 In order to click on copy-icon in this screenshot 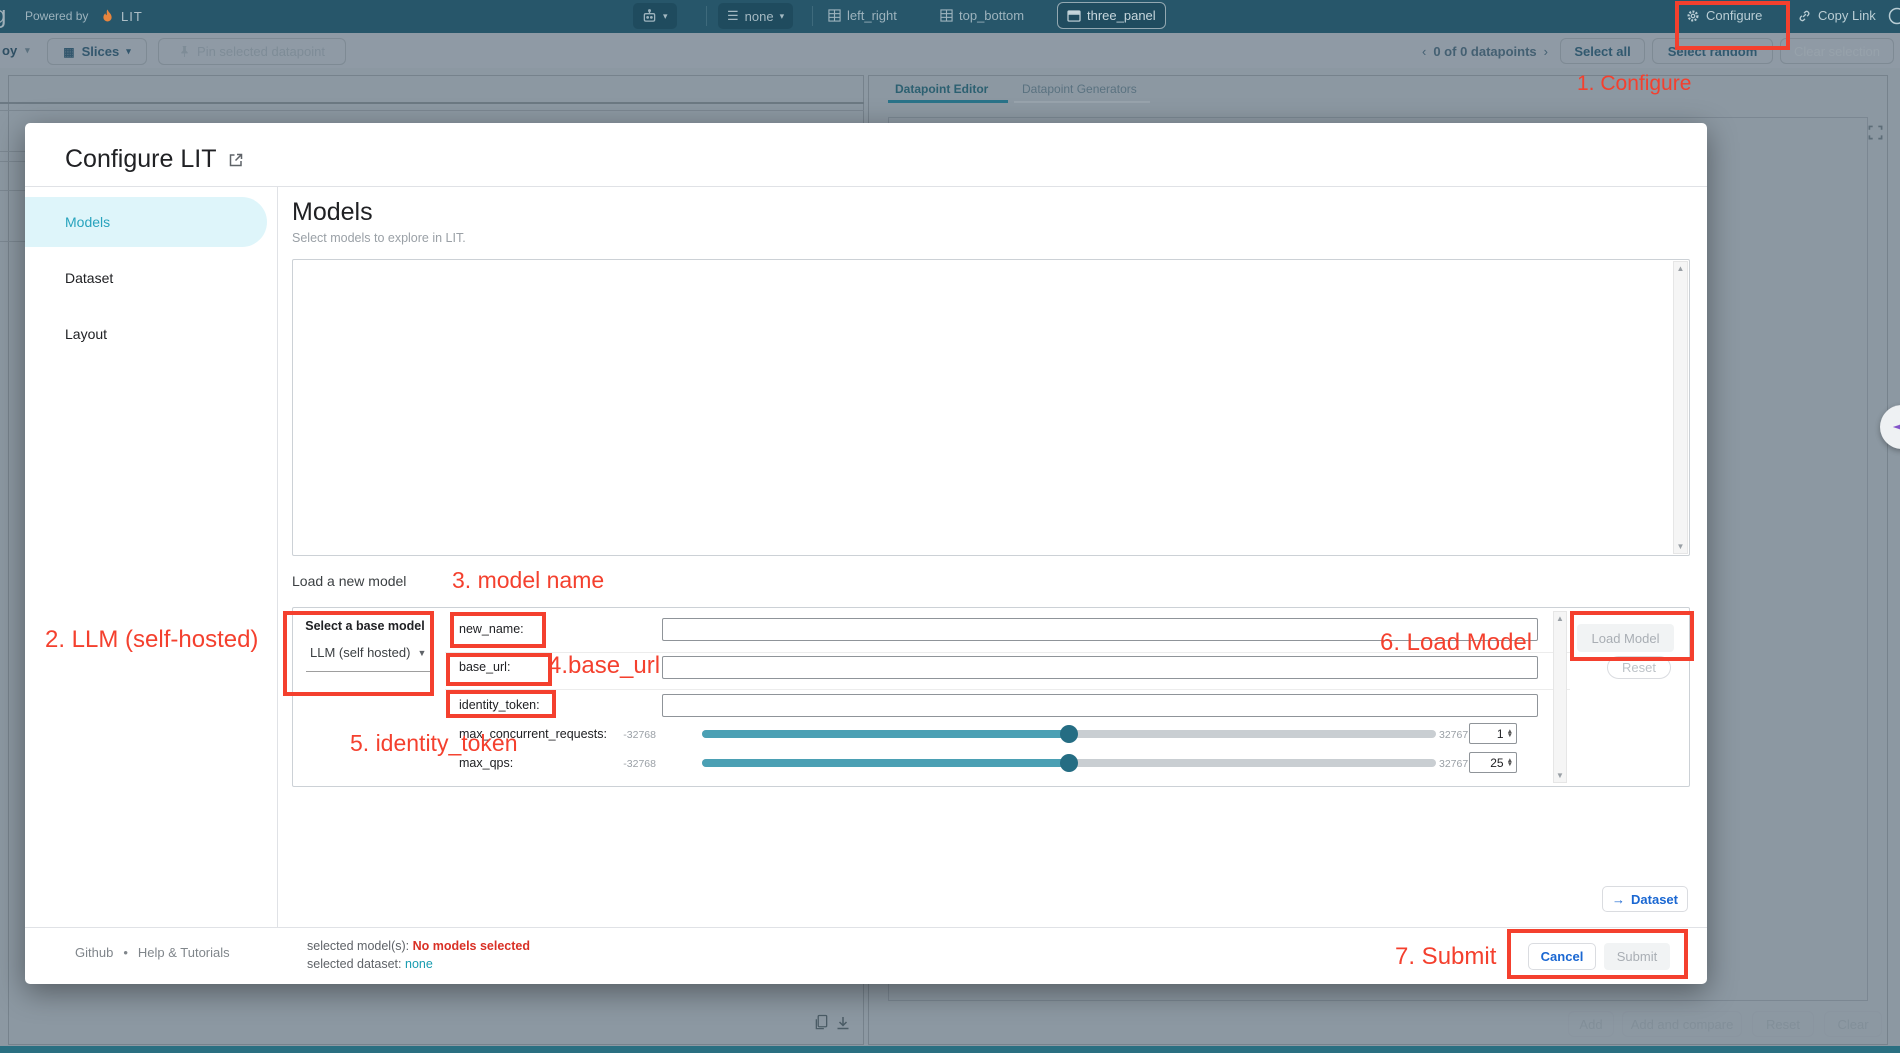, I will do `click(821, 1022)`.